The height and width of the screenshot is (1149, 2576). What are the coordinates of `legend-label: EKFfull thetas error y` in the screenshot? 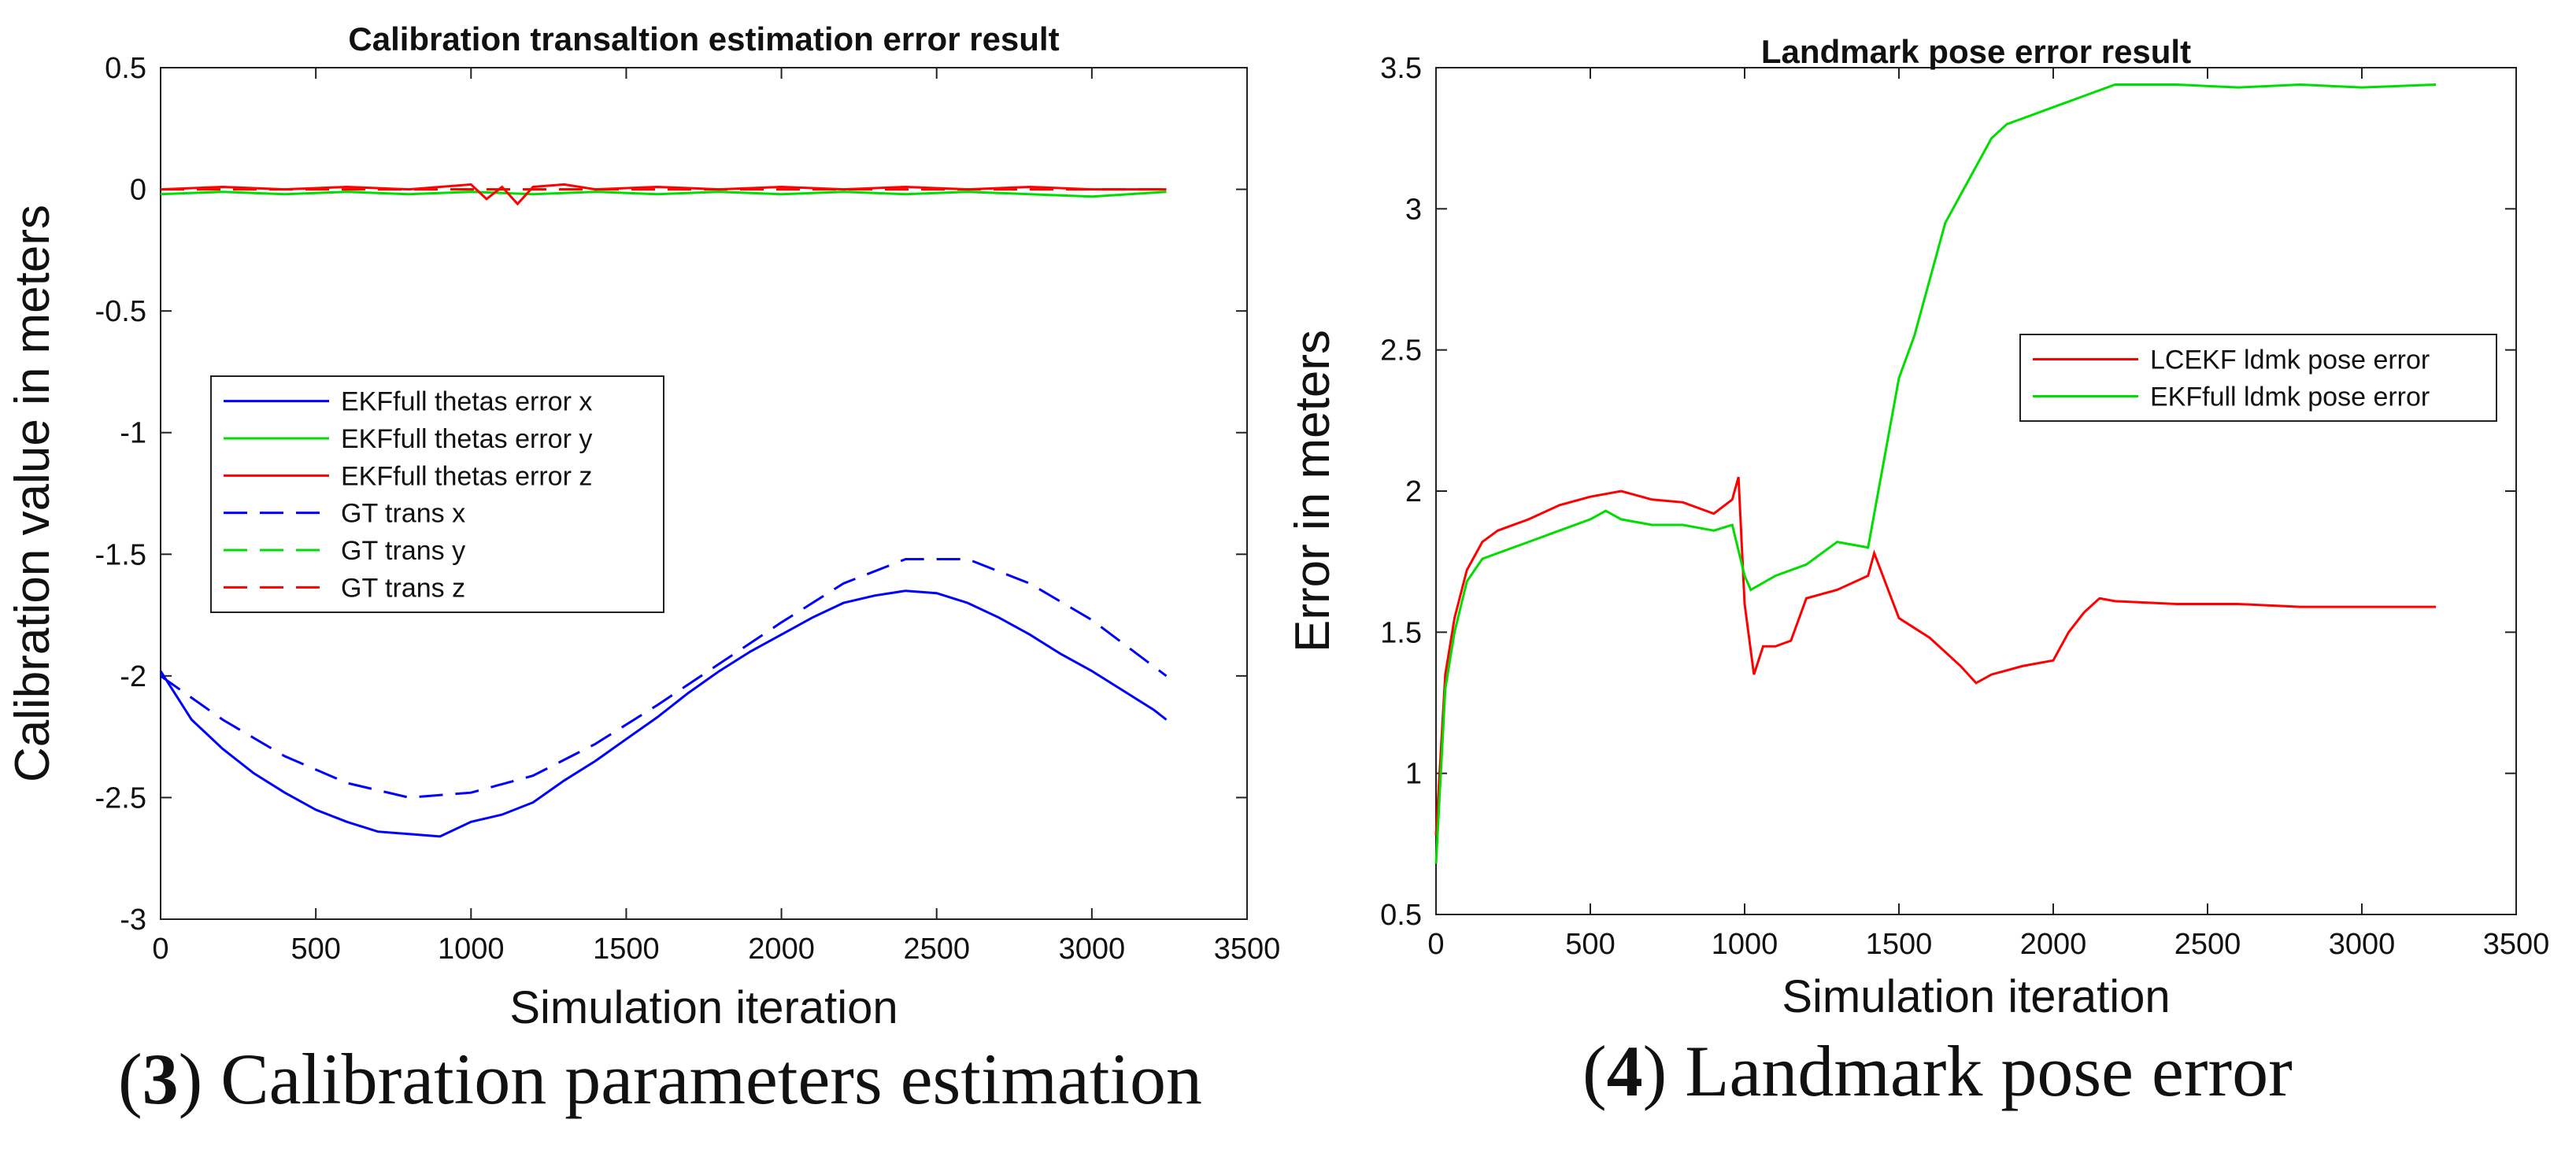 It's located at (466, 439).